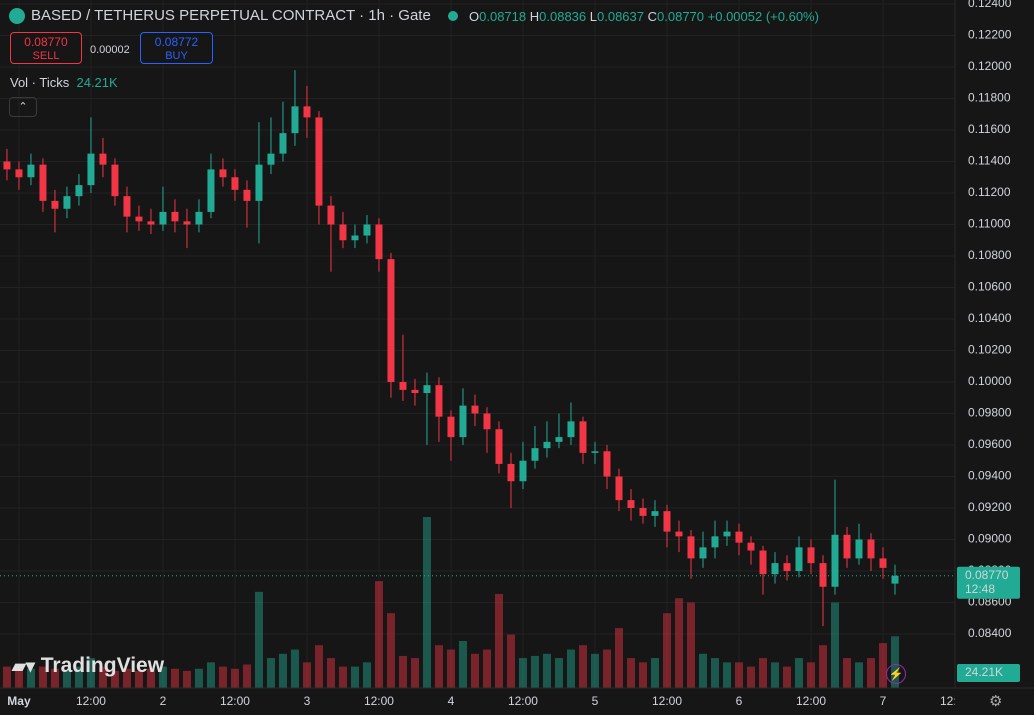  Describe the element at coordinates (477, 701) in the screenshot. I see `time-axis` at that location.